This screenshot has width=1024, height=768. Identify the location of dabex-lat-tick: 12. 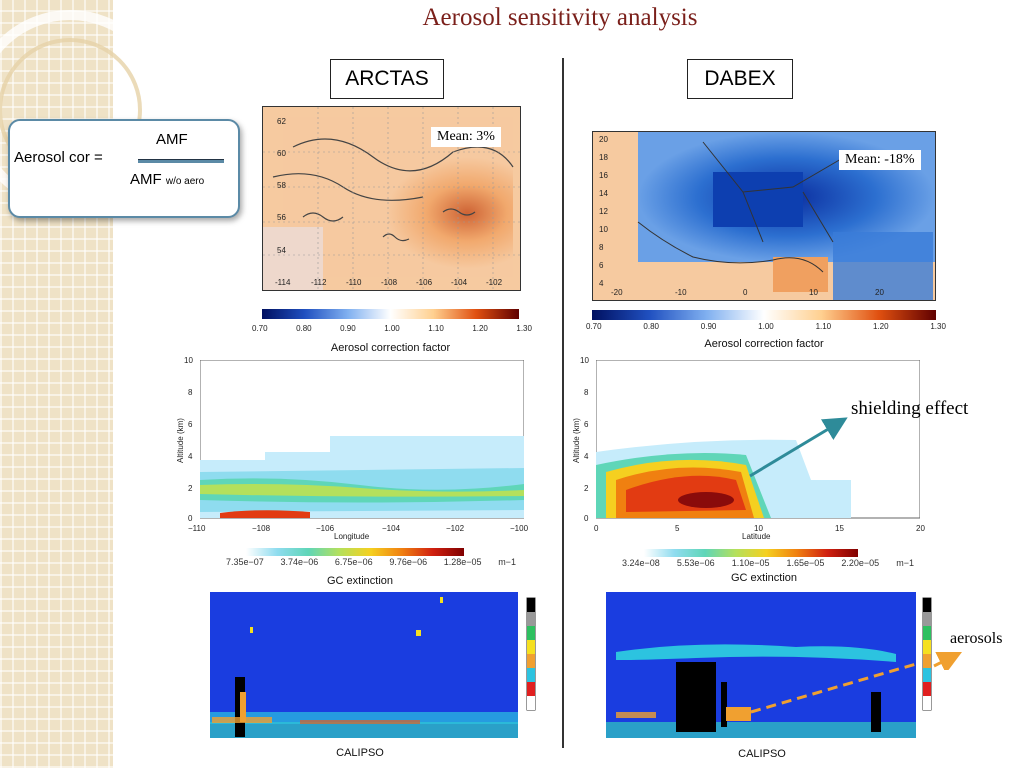
(603, 211).